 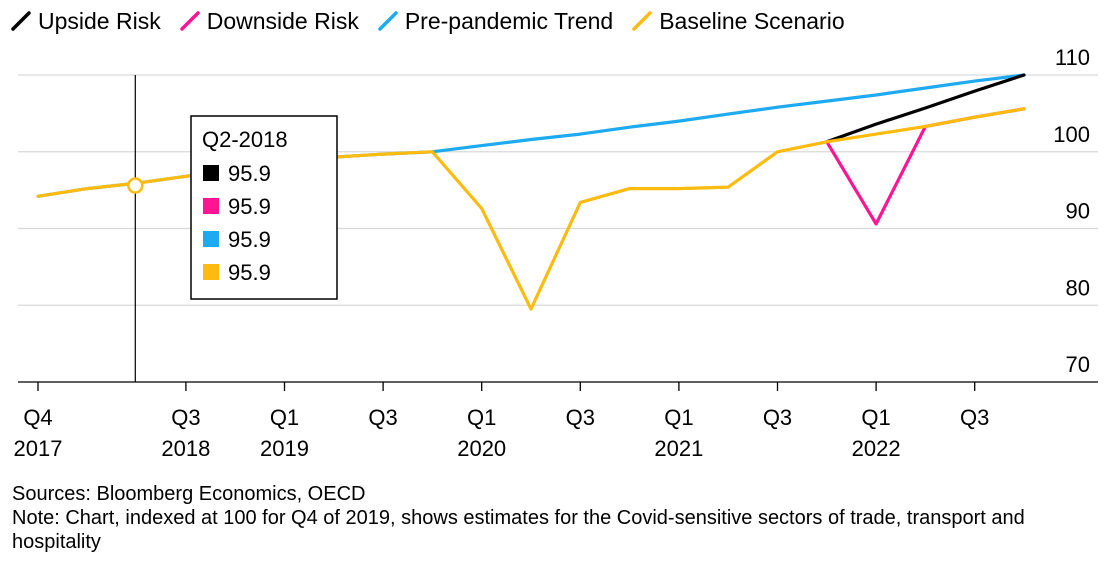 I want to click on x-tick-year-label: 2021, so click(x=678, y=448).